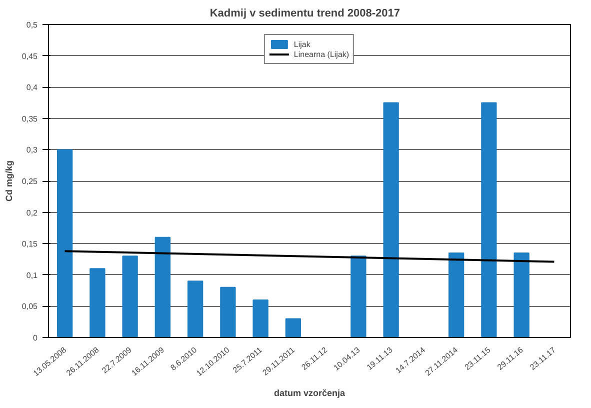 The height and width of the screenshot is (408, 591). Describe the element at coordinates (310, 393) in the screenshot. I see `x-axis-title: datum vzorčenja` at that location.